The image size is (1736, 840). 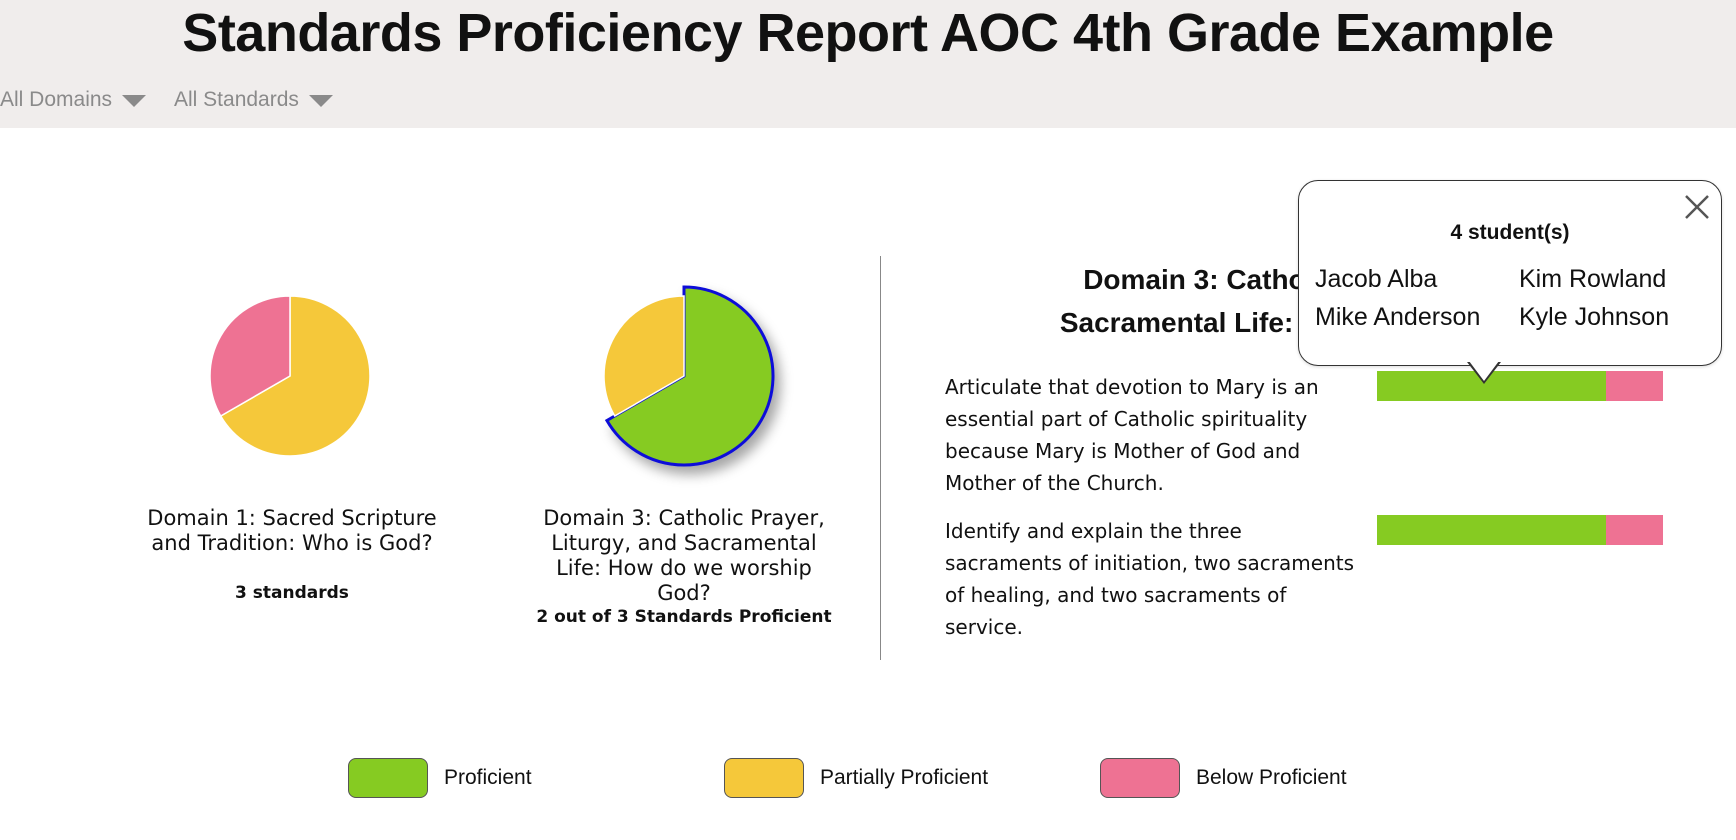 I want to click on legend-label-below-proficient: Below Proficient, so click(x=1271, y=777).